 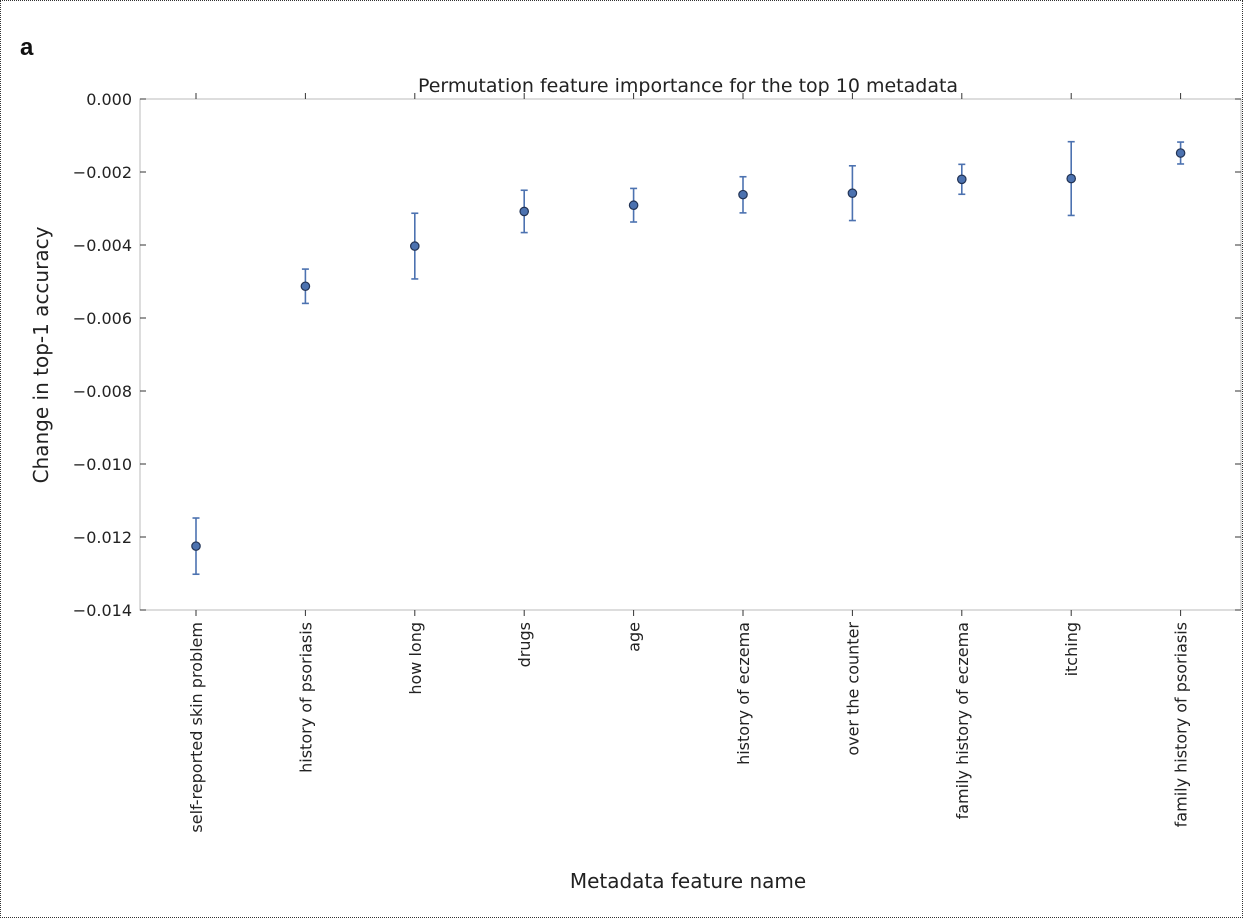 What do you see at coordinates (196, 727) in the screenshot?
I see `x-tick-label: self-reported skin problem` at bounding box center [196, 727].